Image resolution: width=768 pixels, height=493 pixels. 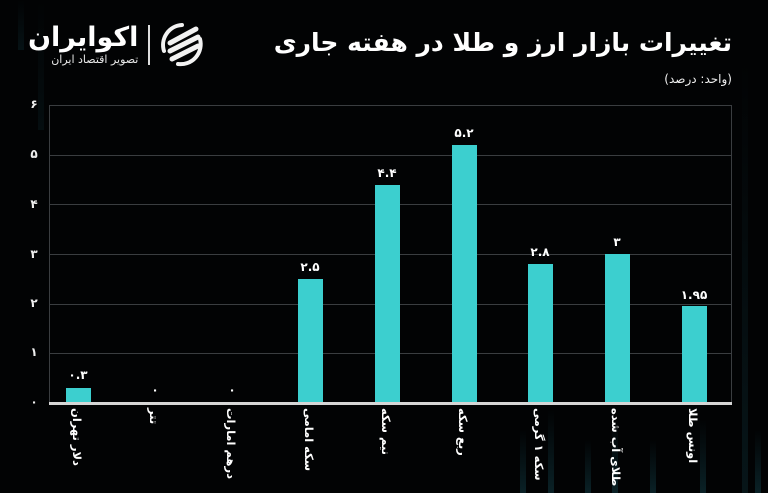 I want to click on y-tick-0: ۰, so click(x=34, y=402).